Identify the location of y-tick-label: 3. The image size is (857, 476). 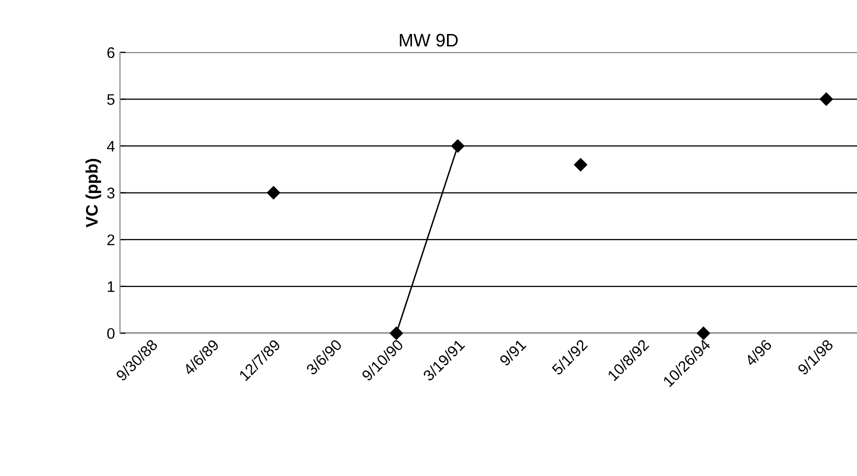
(110, 193).